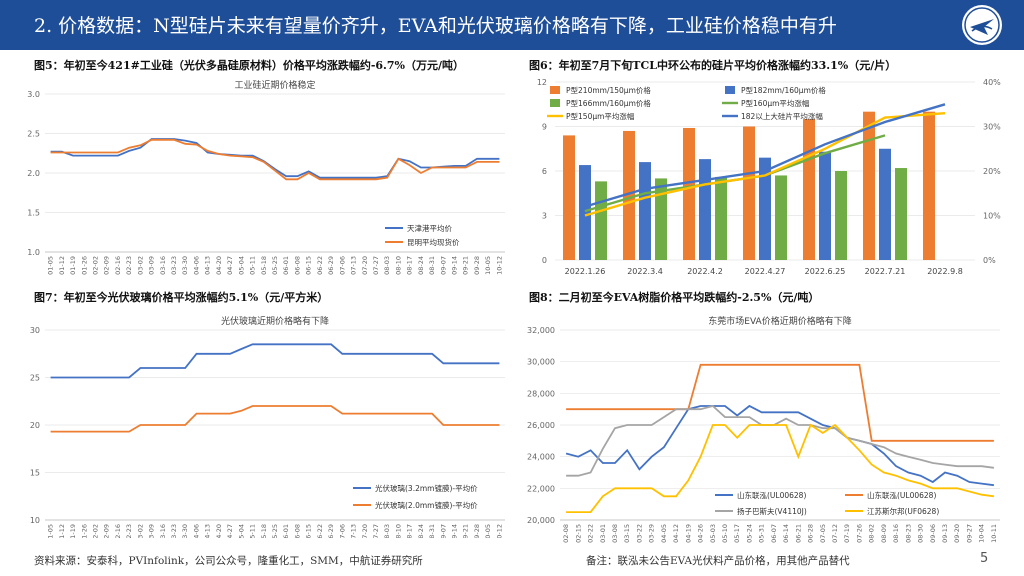 The height and width of the screenshot is (576, 1024). I want to click on x-tick-label: 03-16, so click(163, 265).